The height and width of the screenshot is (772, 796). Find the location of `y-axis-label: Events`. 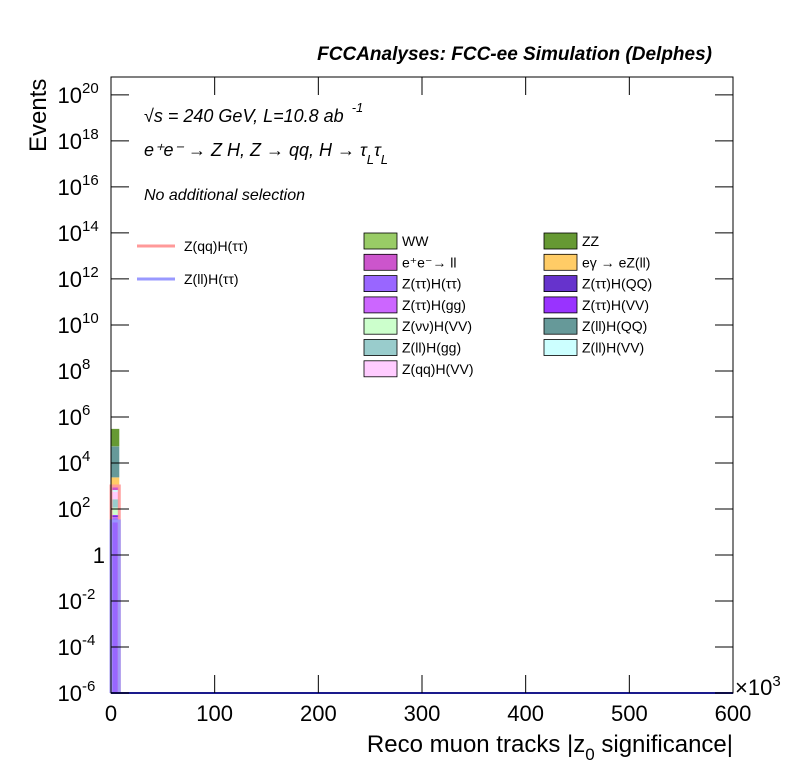

y-axis-label: Events is located at coordinates (38, 115).